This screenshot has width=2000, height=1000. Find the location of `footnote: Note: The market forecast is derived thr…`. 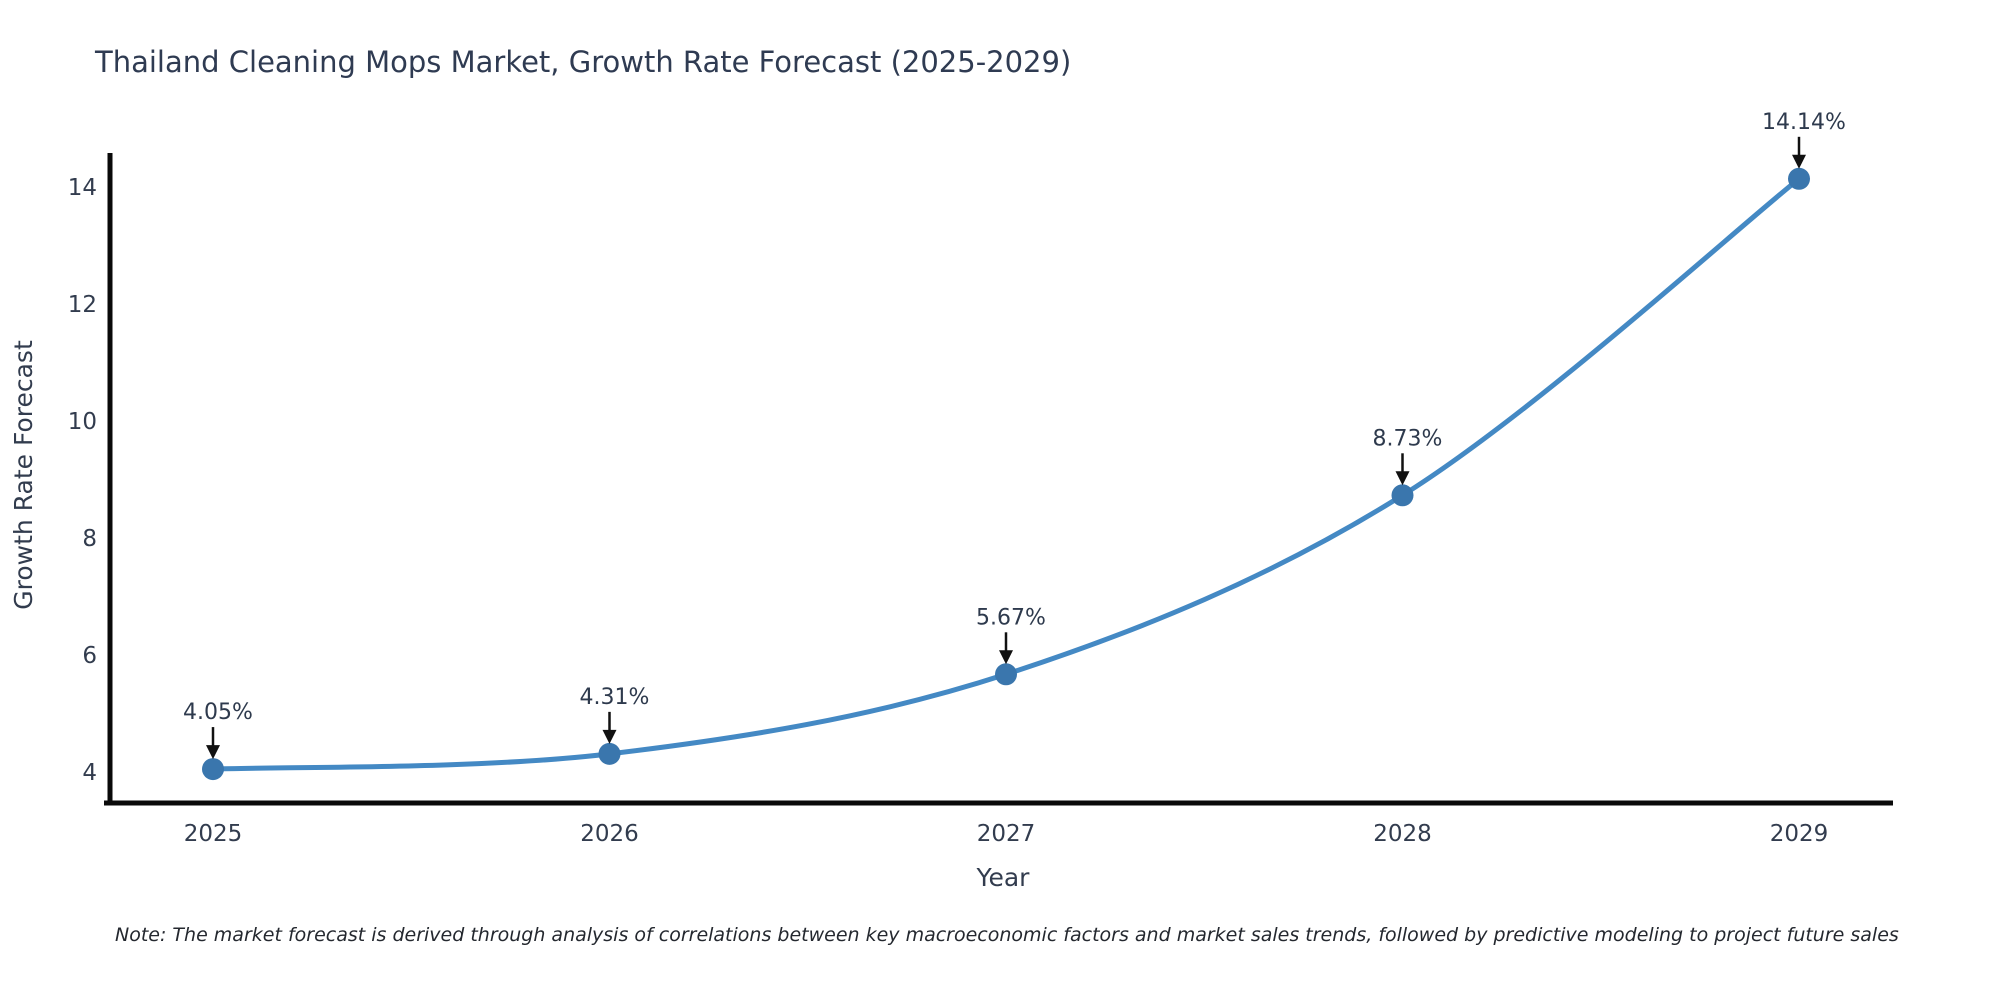

footnote: Note: The market forecast is derived thr… is located at coordinates (1007, 935).